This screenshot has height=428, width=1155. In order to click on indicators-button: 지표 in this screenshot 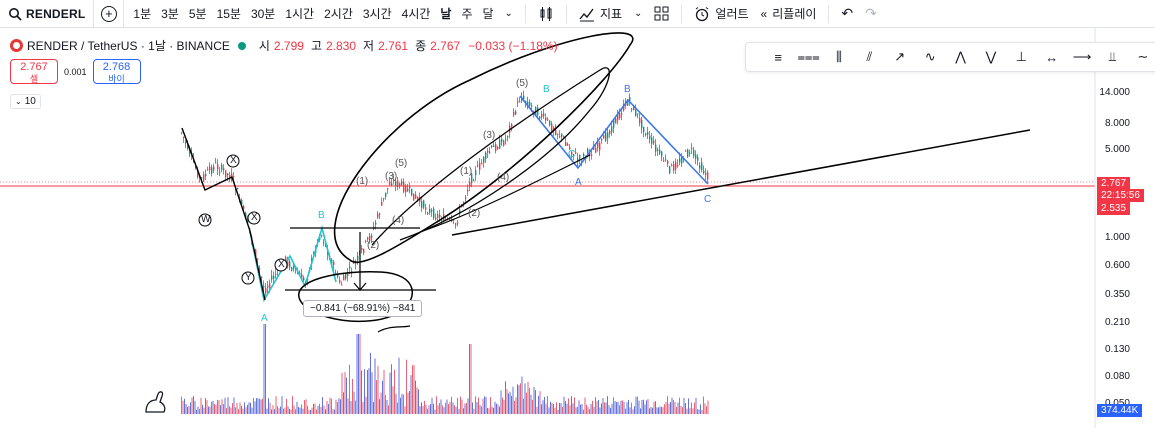, I will do `click(600, 14)`.